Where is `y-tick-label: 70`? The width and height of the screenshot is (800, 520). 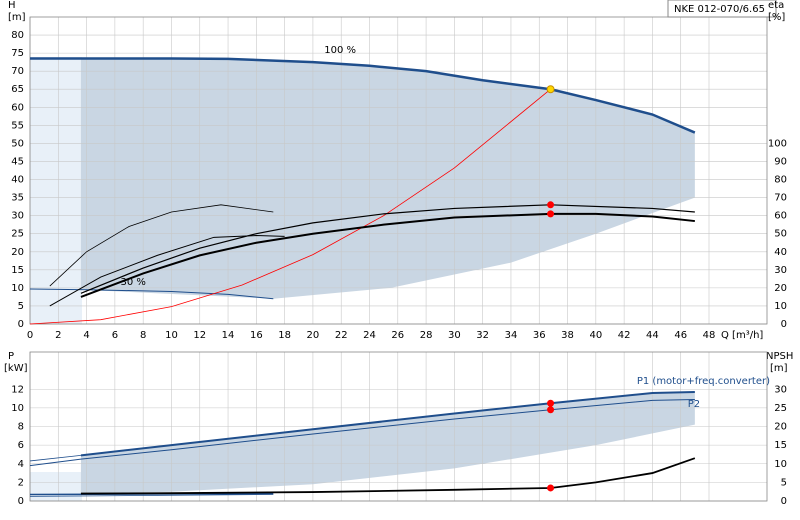 y-tick-label: 70 is located at coordinates (17, 71).